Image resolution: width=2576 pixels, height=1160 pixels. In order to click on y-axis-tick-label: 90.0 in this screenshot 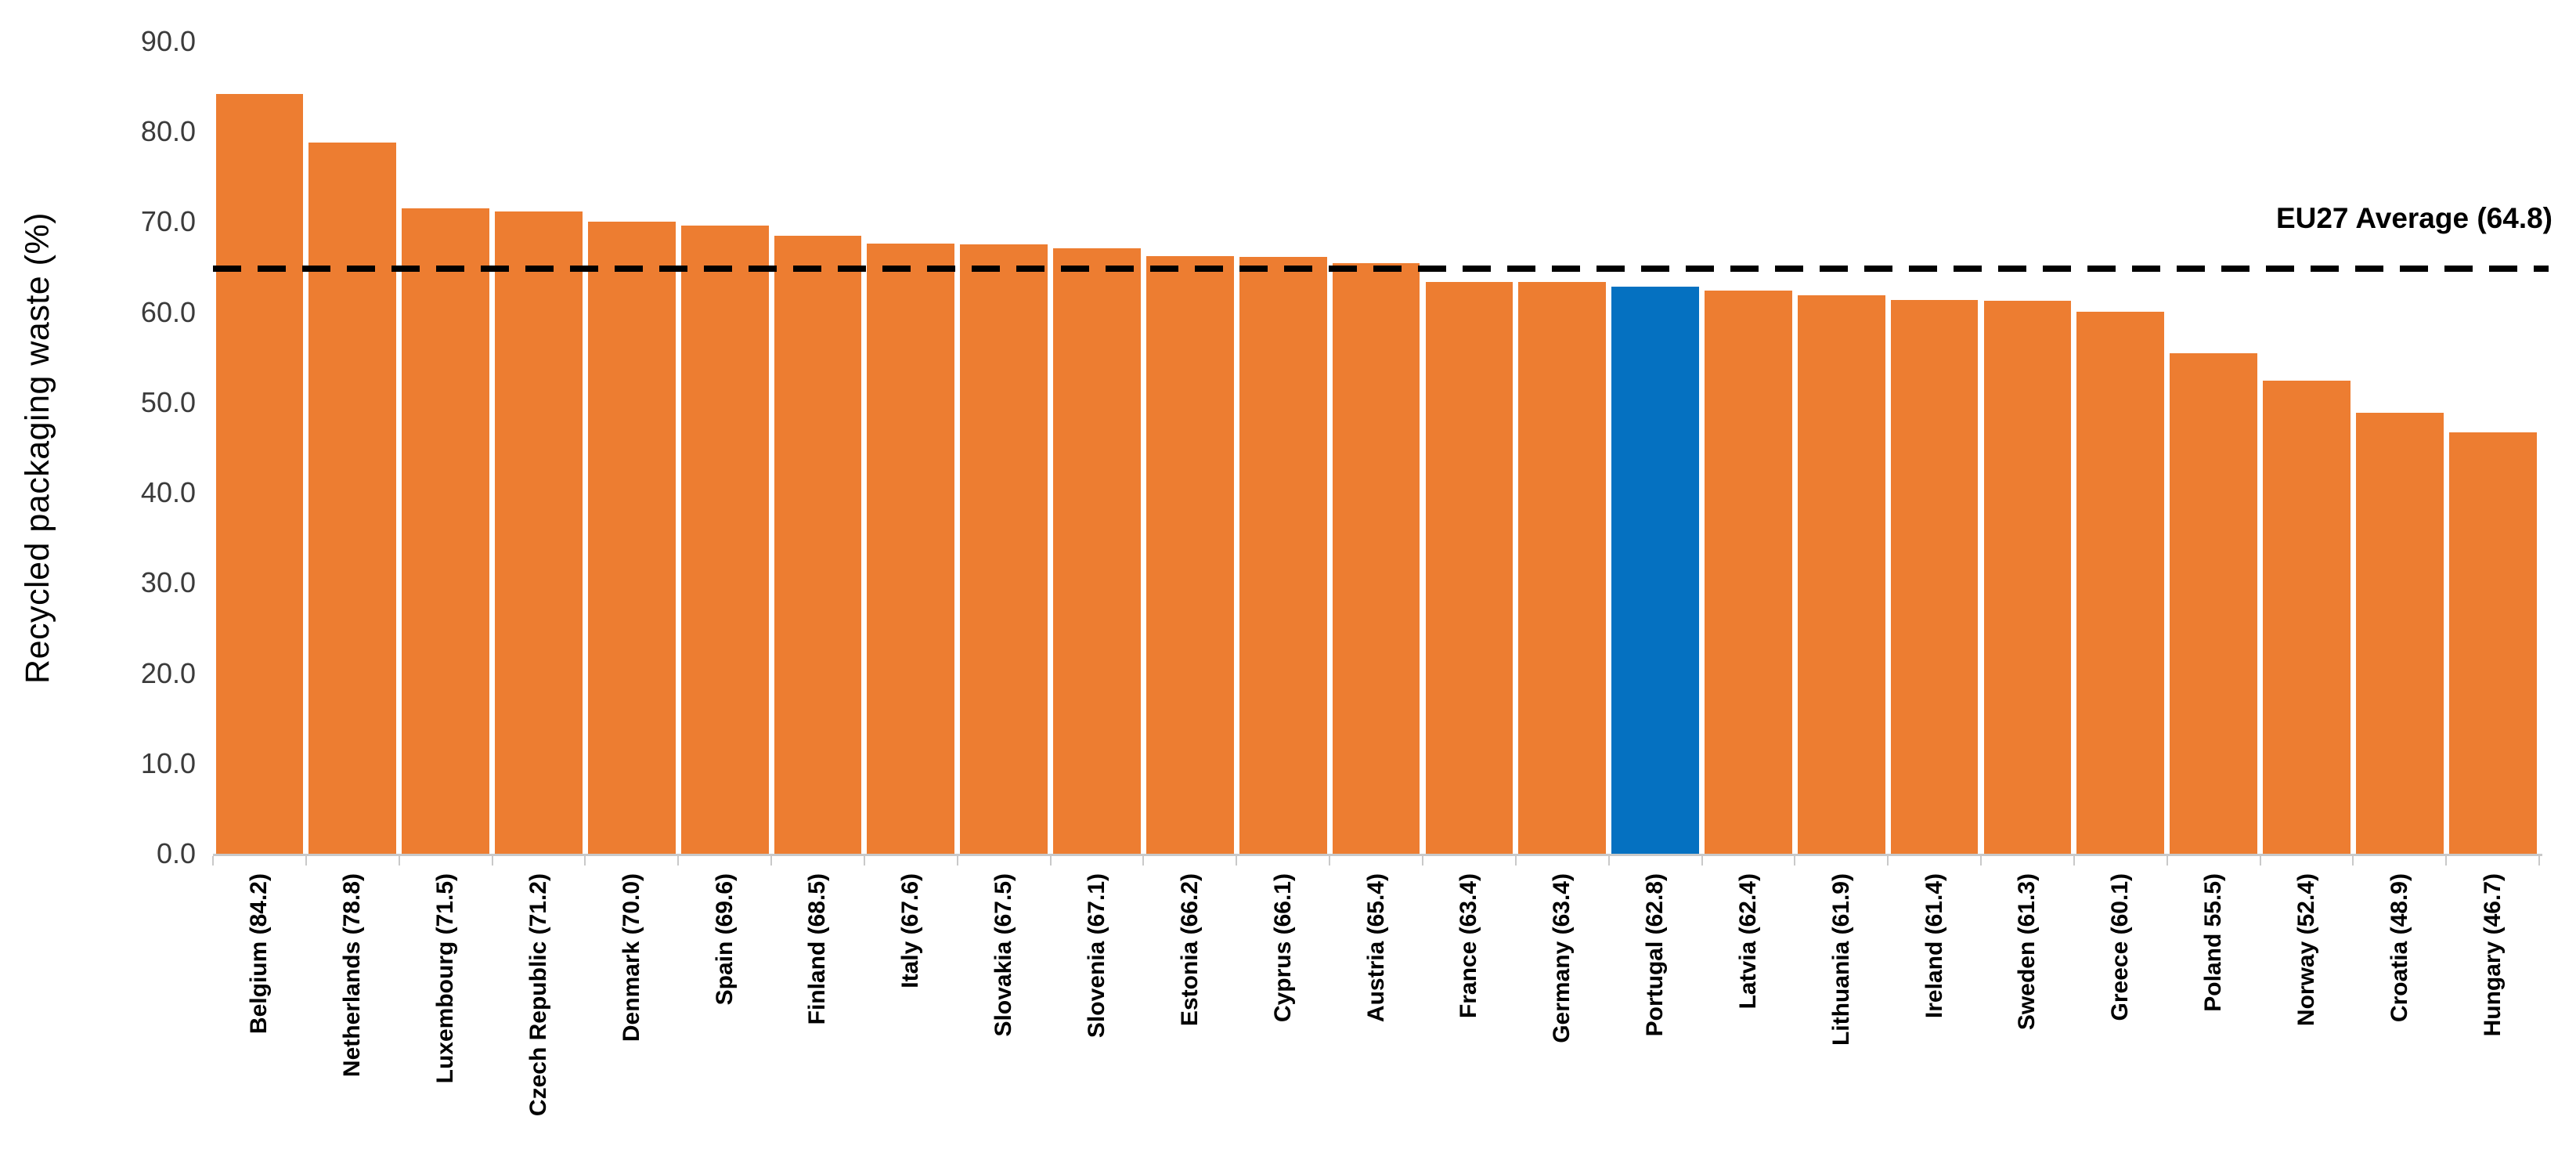, I will do `click(168, 41)`.